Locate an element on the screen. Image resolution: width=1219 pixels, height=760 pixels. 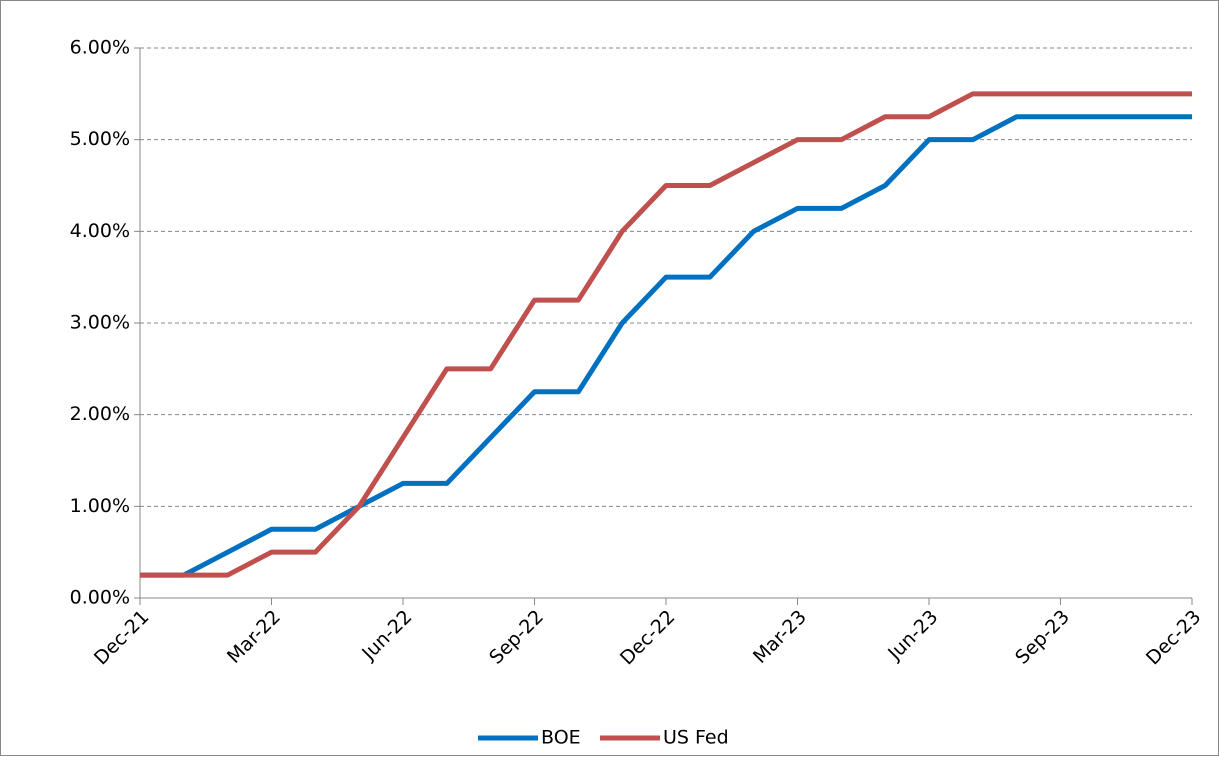
y-tick-label: 2.00% is located at coordinates (100, 414).